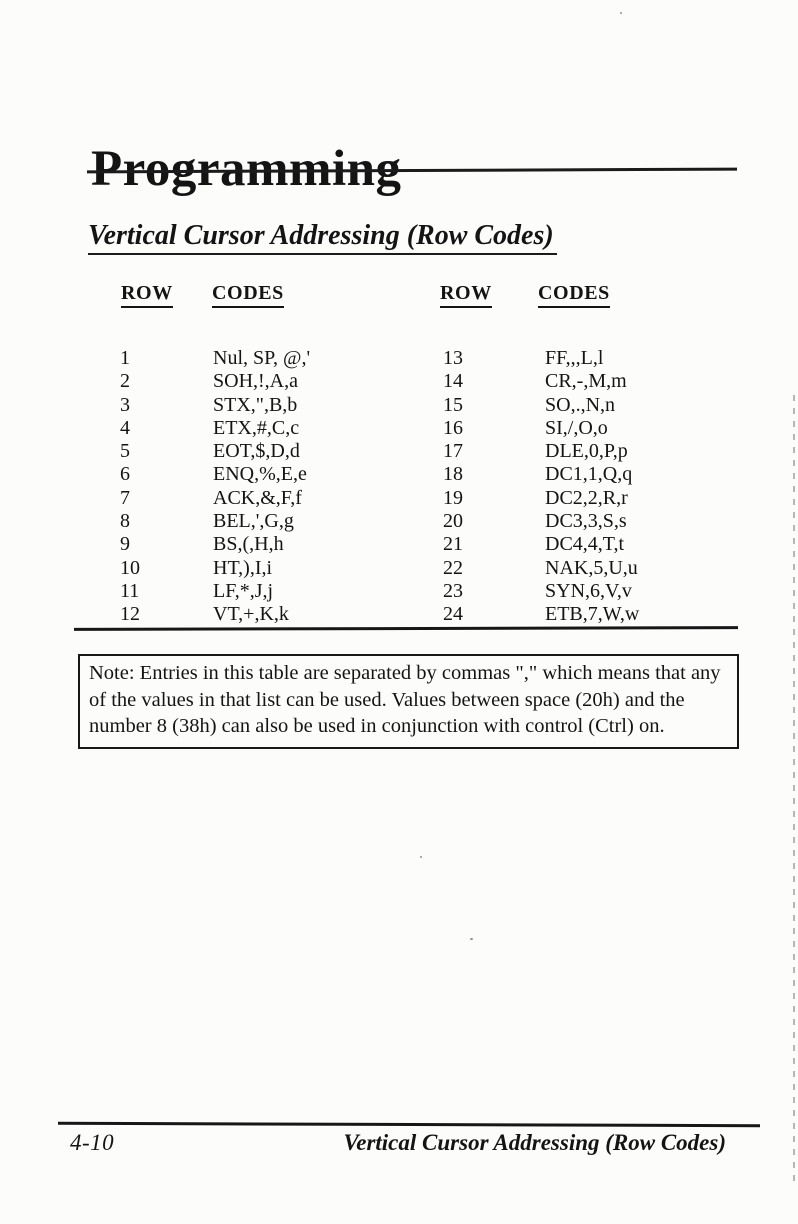 The width and height of the screenshot is (798, 1224). Describe the element at coordinates (125, 404) in the screenshot. I see `row-number: 3` at that location.